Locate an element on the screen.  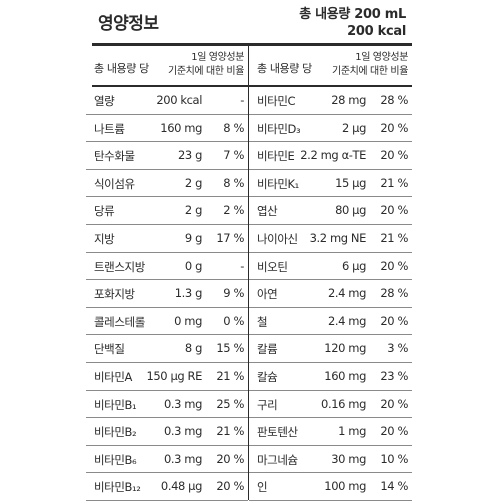
nutrient-row: 비오틴 6 μg 20 % is located at coordinates (330, 267).